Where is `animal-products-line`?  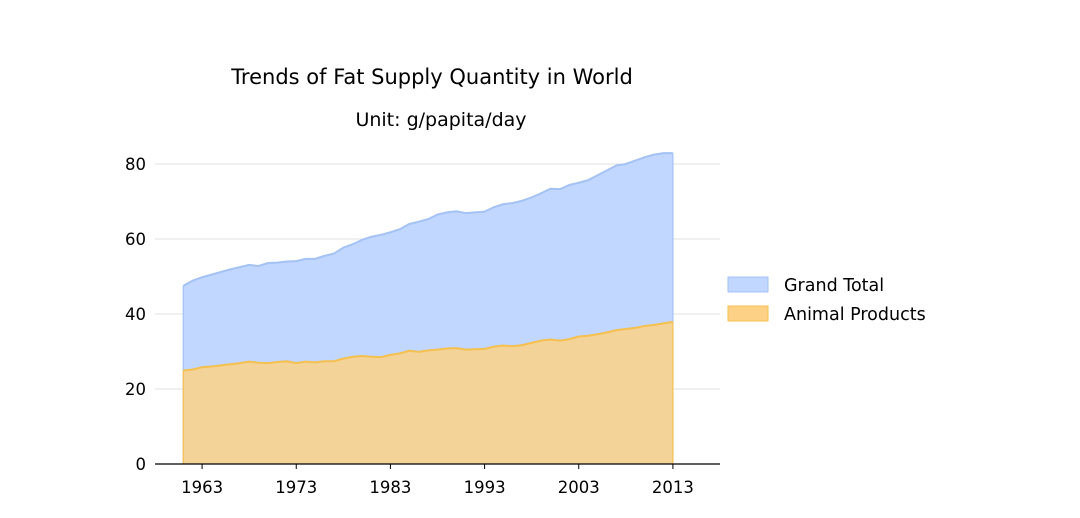
animal-products-line is located at coordinates (428, 346).